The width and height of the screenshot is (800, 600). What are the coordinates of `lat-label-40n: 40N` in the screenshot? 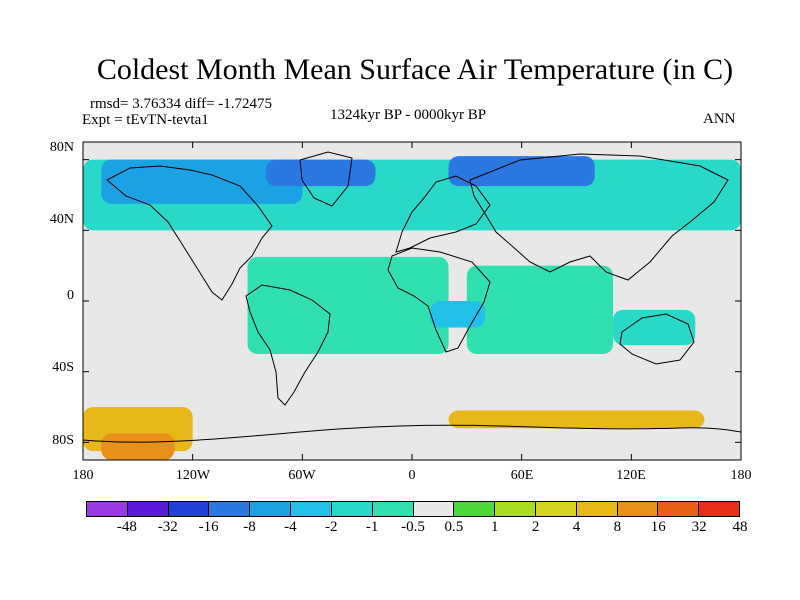 It's located at (61, 219).